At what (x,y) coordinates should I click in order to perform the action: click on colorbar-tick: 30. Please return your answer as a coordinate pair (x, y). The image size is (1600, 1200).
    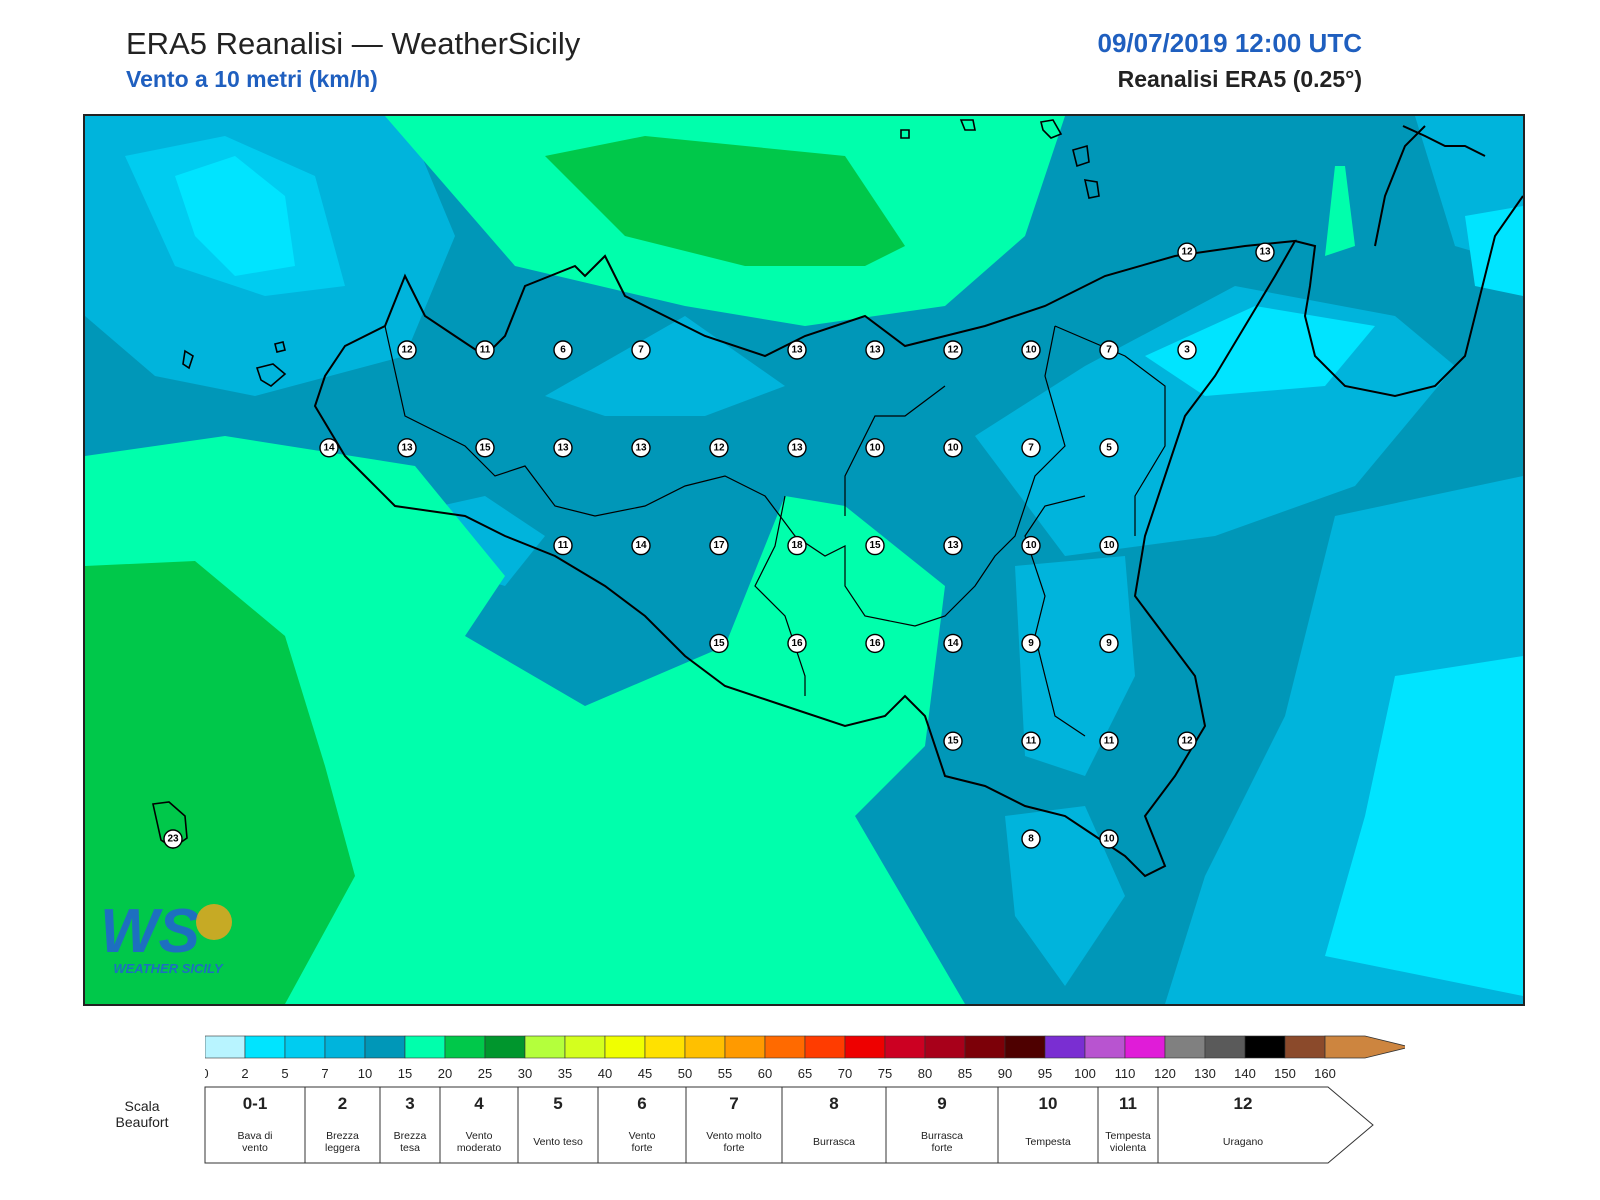
    Looking at the image, I should click on (525, 1073).